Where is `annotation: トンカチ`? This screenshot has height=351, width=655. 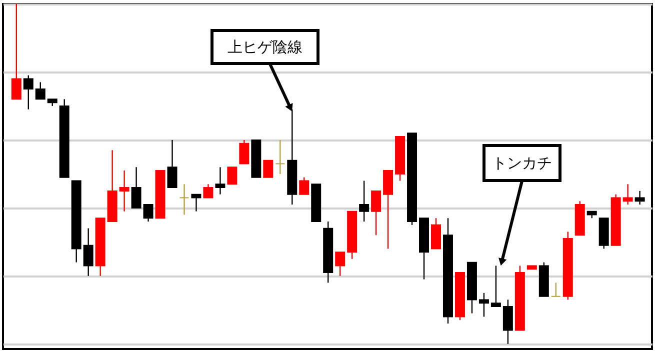
annotation: トンカチ is located at coordinates (522, 163).